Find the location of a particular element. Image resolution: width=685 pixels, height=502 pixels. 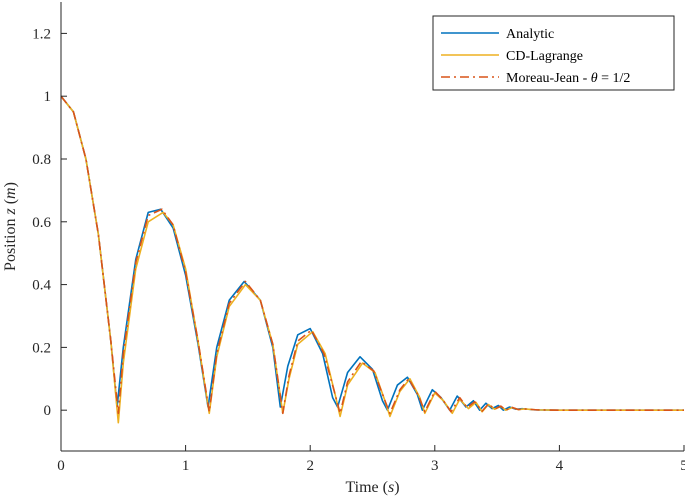

ytick-label-0: 0 is located at coordinates (48, 411).